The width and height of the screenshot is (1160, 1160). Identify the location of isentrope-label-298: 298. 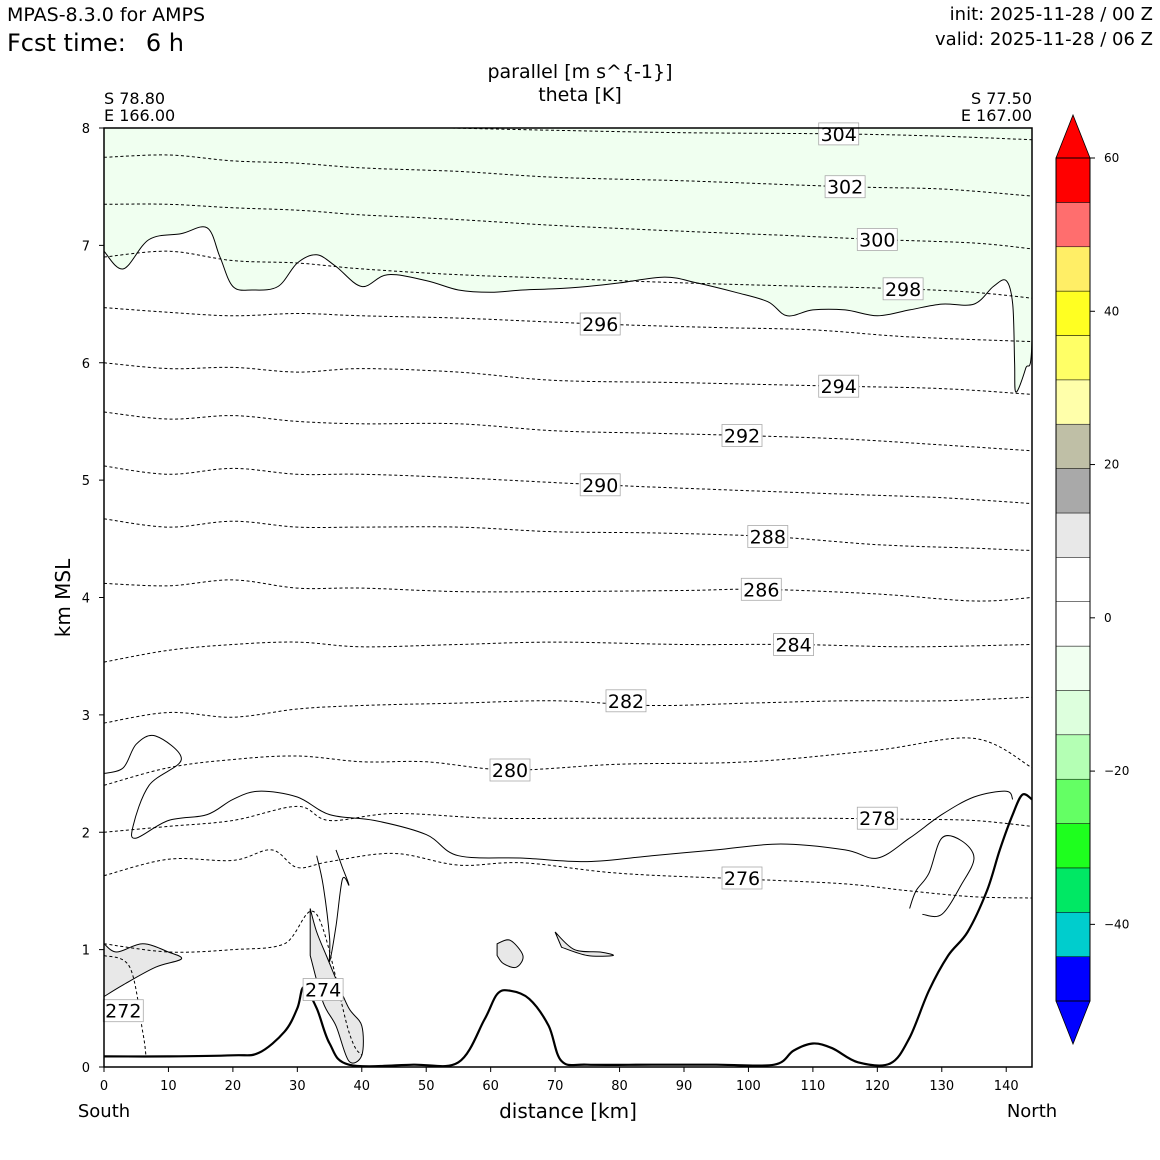
(903, 290).